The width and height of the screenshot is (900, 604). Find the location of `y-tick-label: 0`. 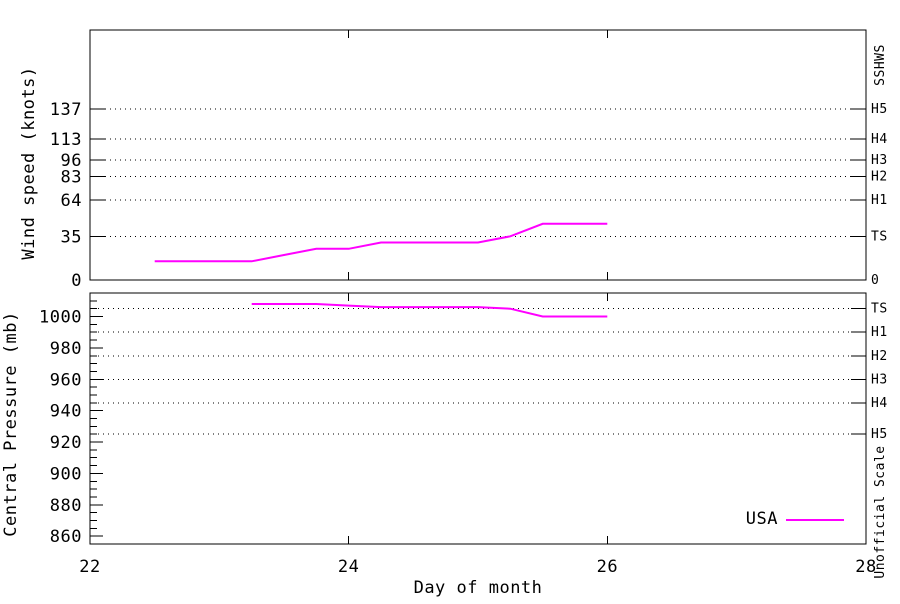

y-tick-label: 0 is located at coordinates (76, 281).